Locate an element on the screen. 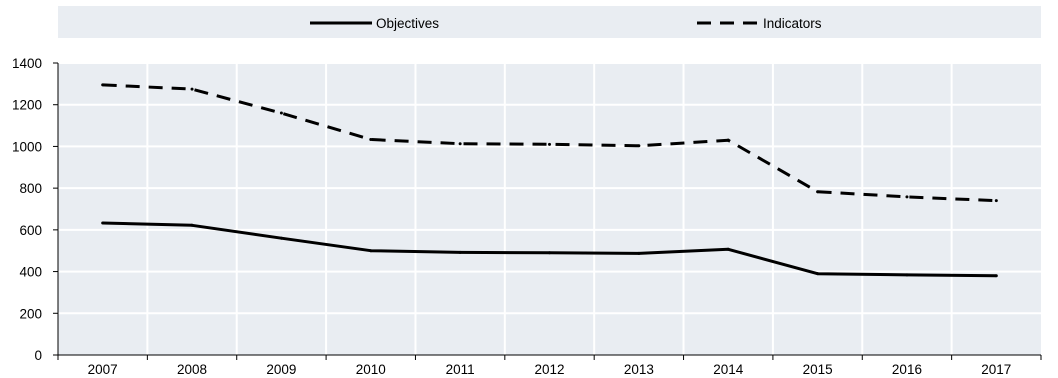 The height and width of the screenshot is (378, 1058). x-tick-label: 2010 is located at coordinates (371, 369).